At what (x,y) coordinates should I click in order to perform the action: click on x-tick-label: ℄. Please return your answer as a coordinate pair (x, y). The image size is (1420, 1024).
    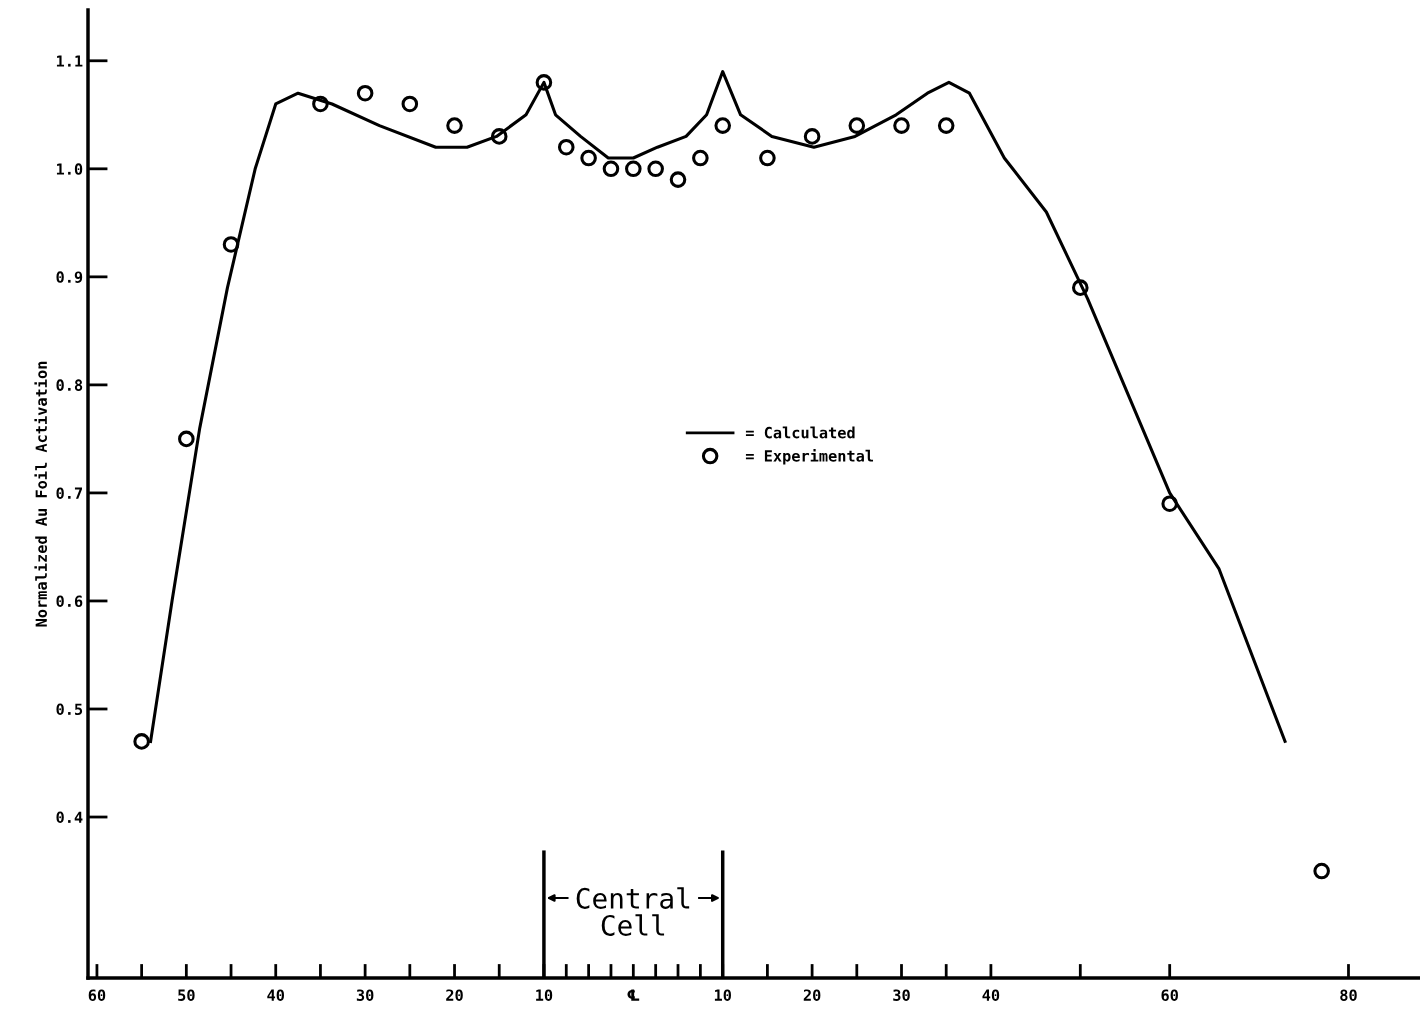
    Looking at the image, I should click on (633, 995).